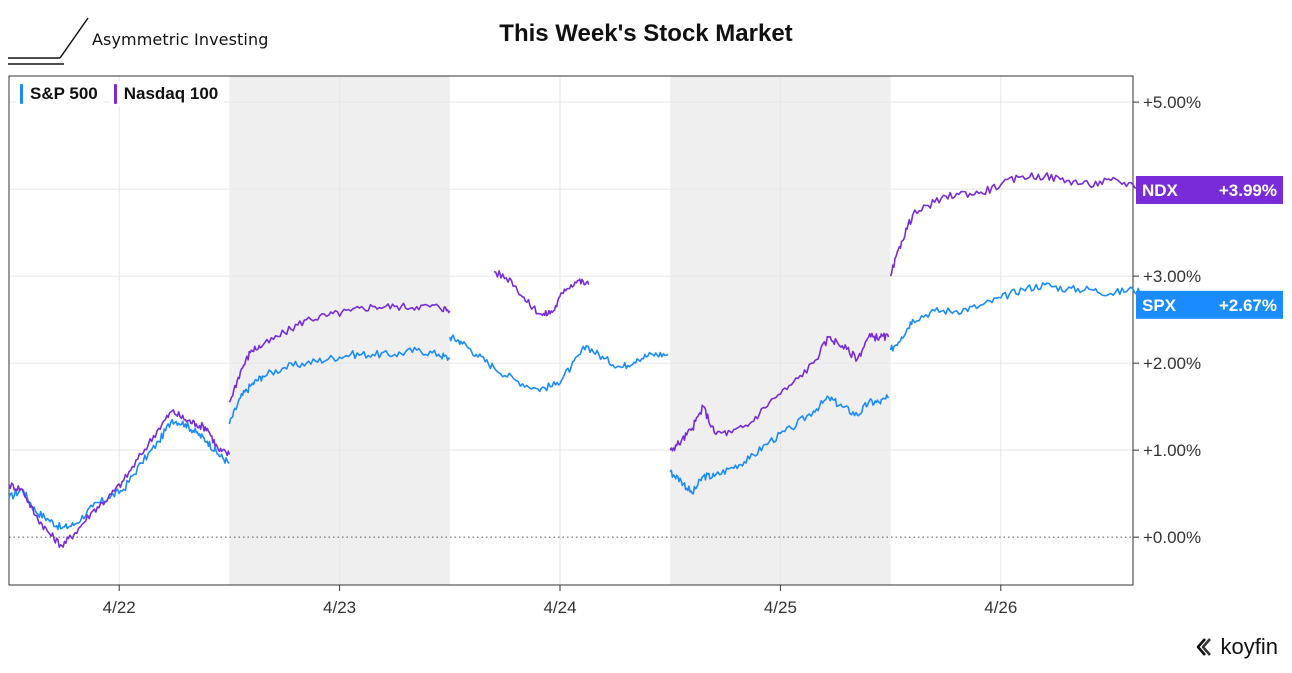  I want to click on legend-swatch-ndx, so click(115, 94).